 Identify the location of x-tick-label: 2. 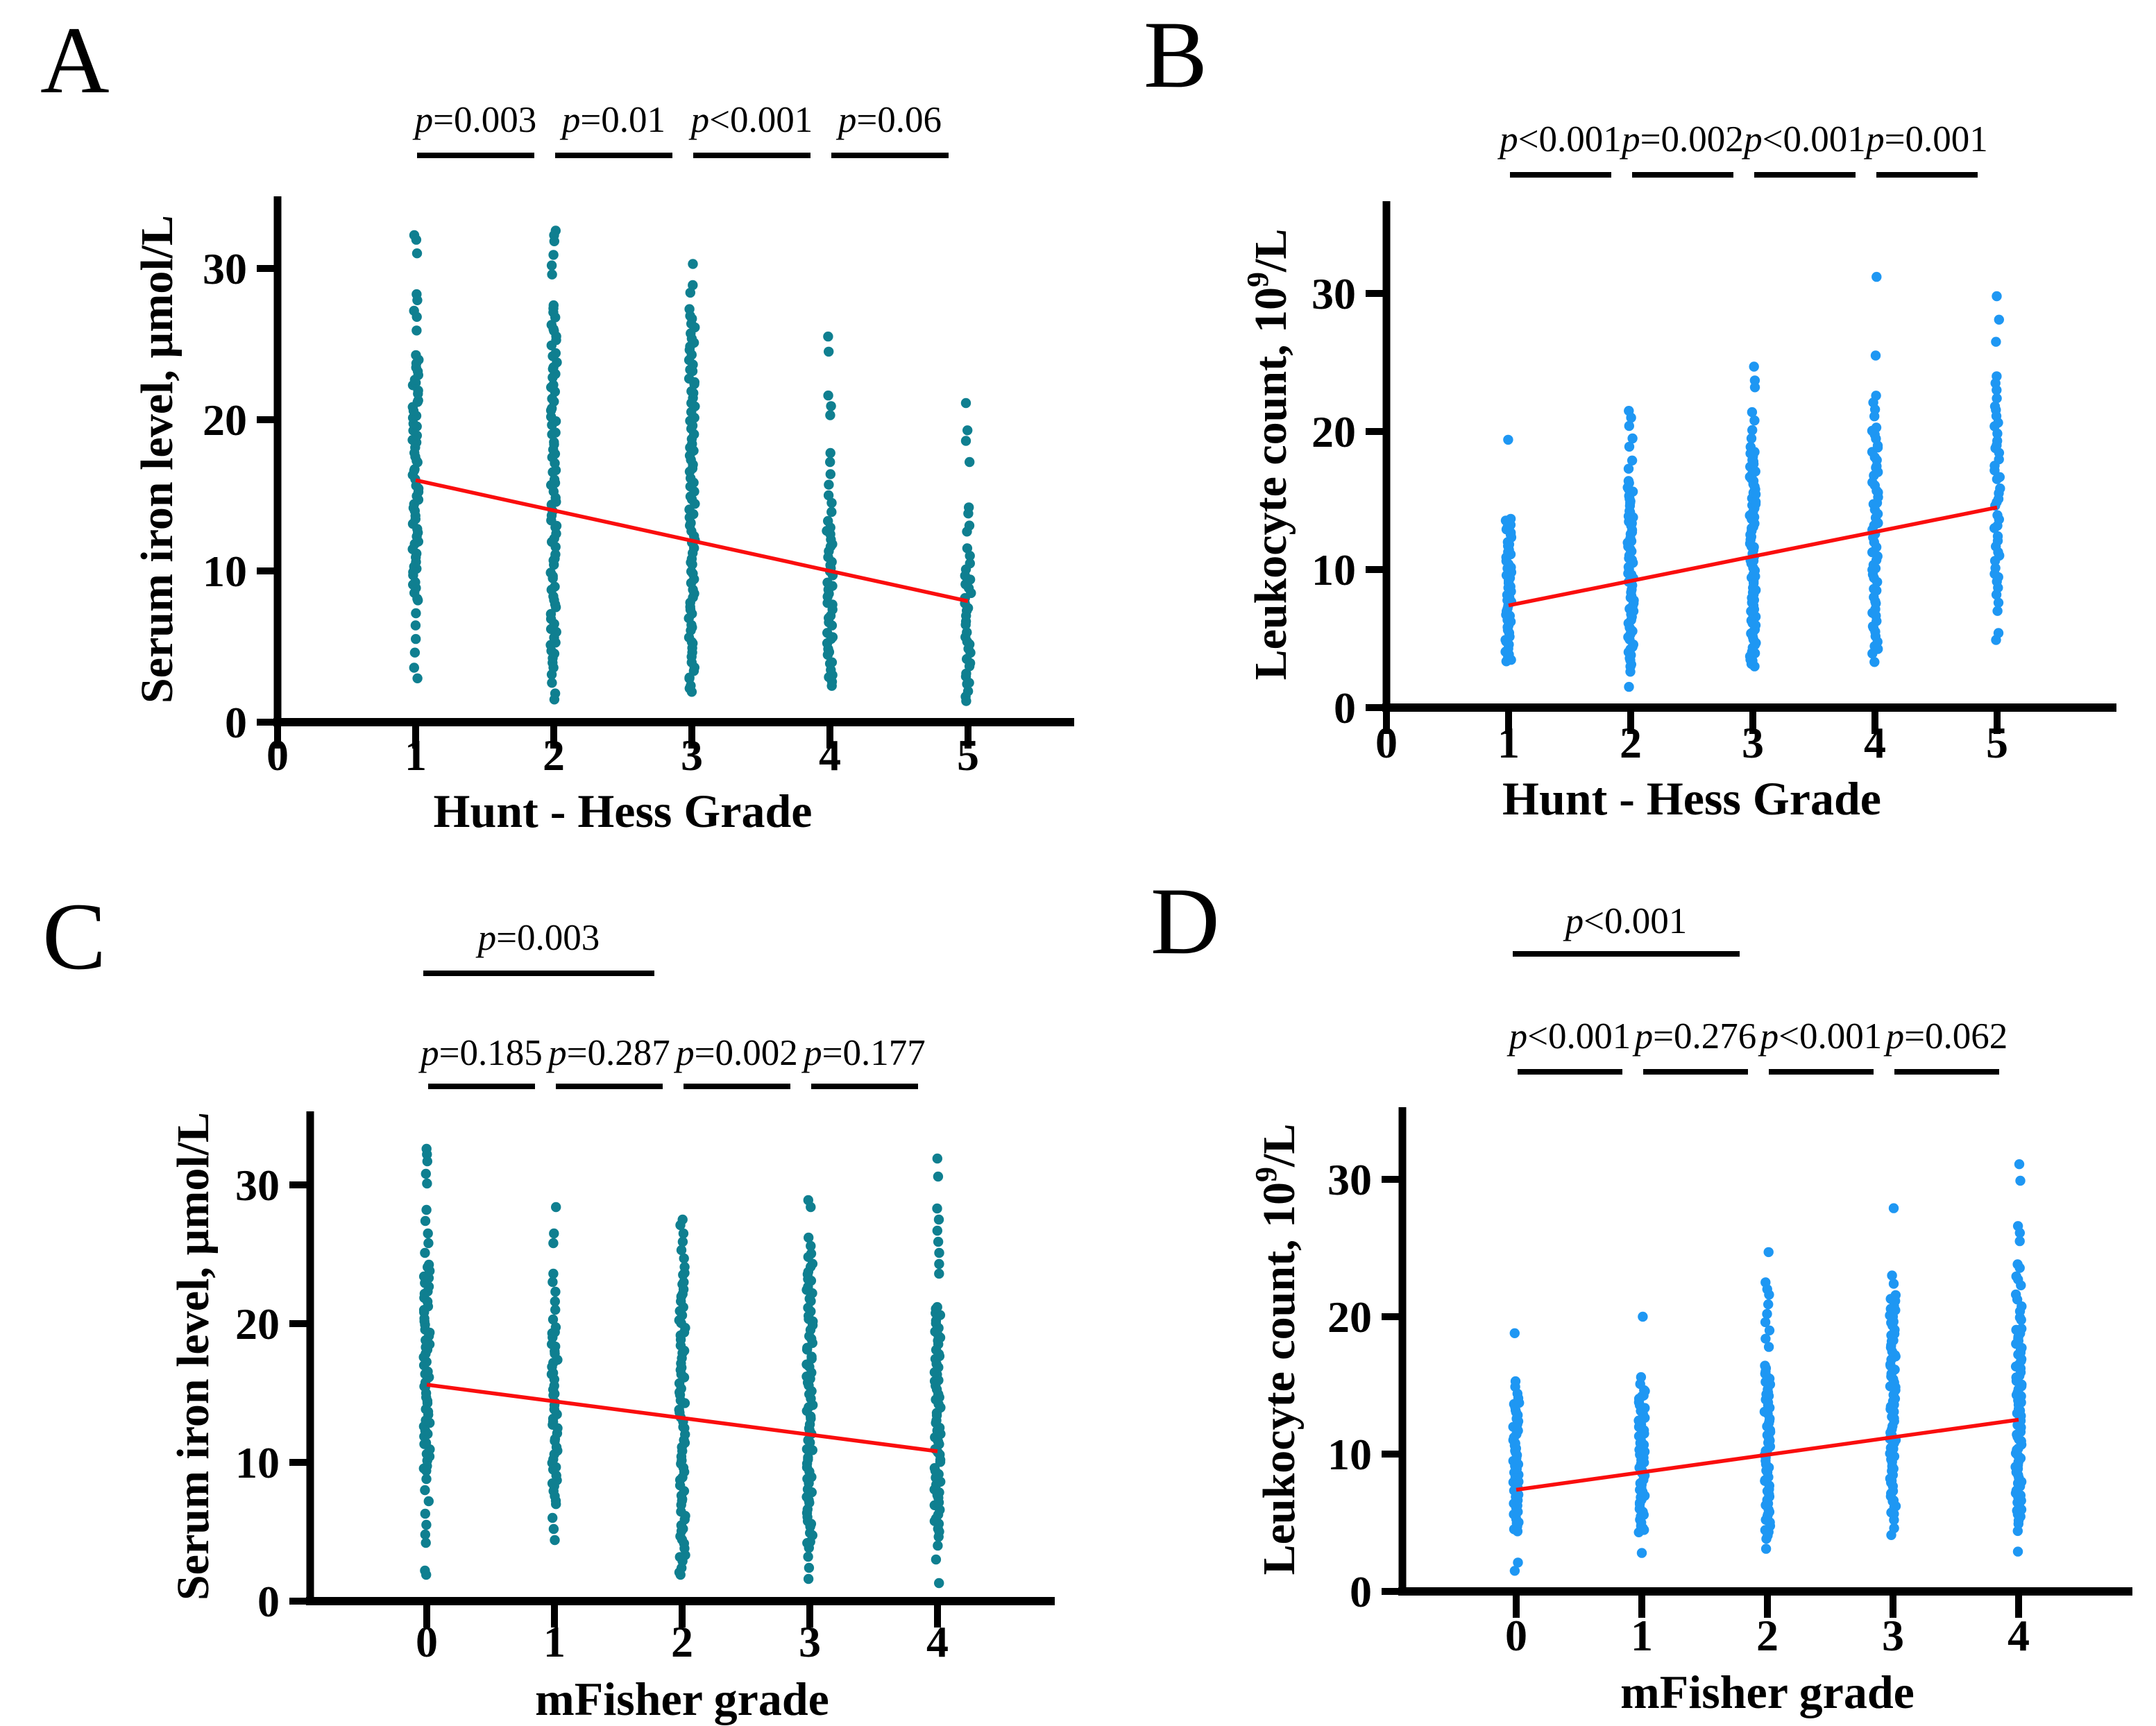
(682, 1641).